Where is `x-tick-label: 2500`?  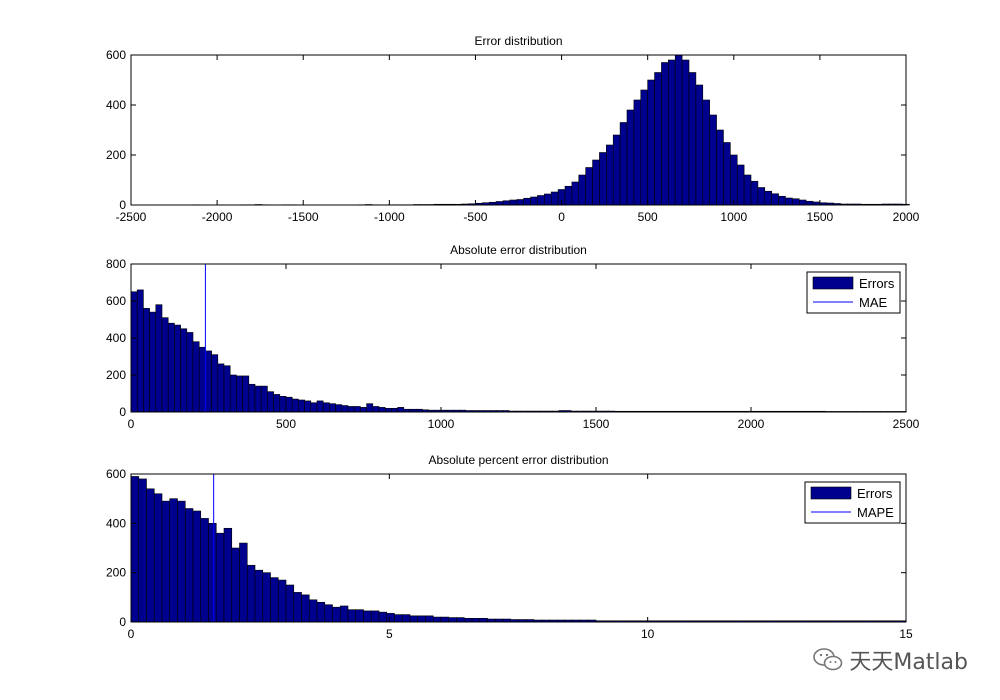 x-tick-label: 2500 is located at coordinates (906, 424).